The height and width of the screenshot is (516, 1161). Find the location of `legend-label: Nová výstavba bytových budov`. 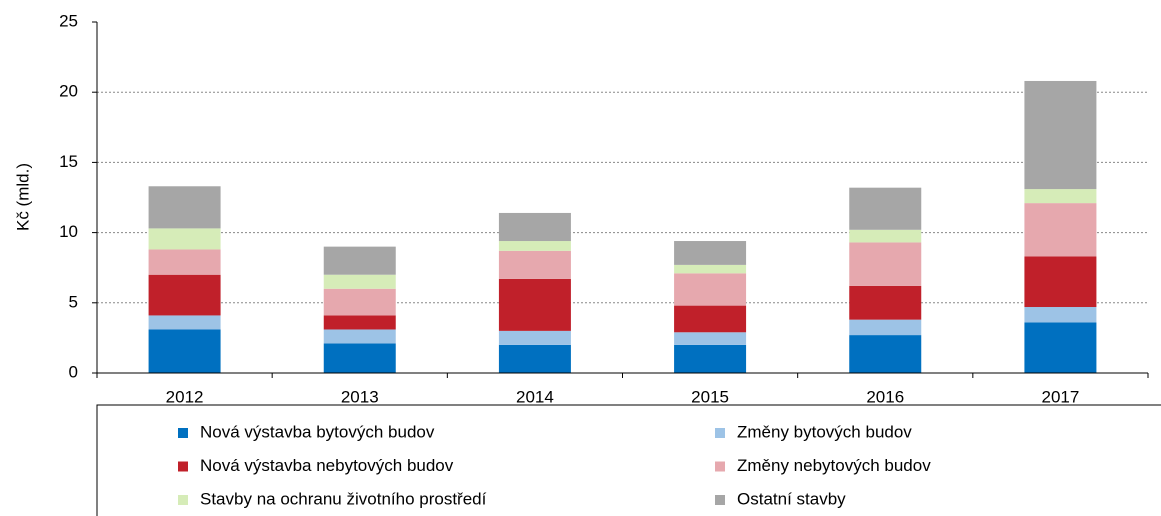

legend-label: Nová výstavba bytových budov is located at coordinates (317, 431).